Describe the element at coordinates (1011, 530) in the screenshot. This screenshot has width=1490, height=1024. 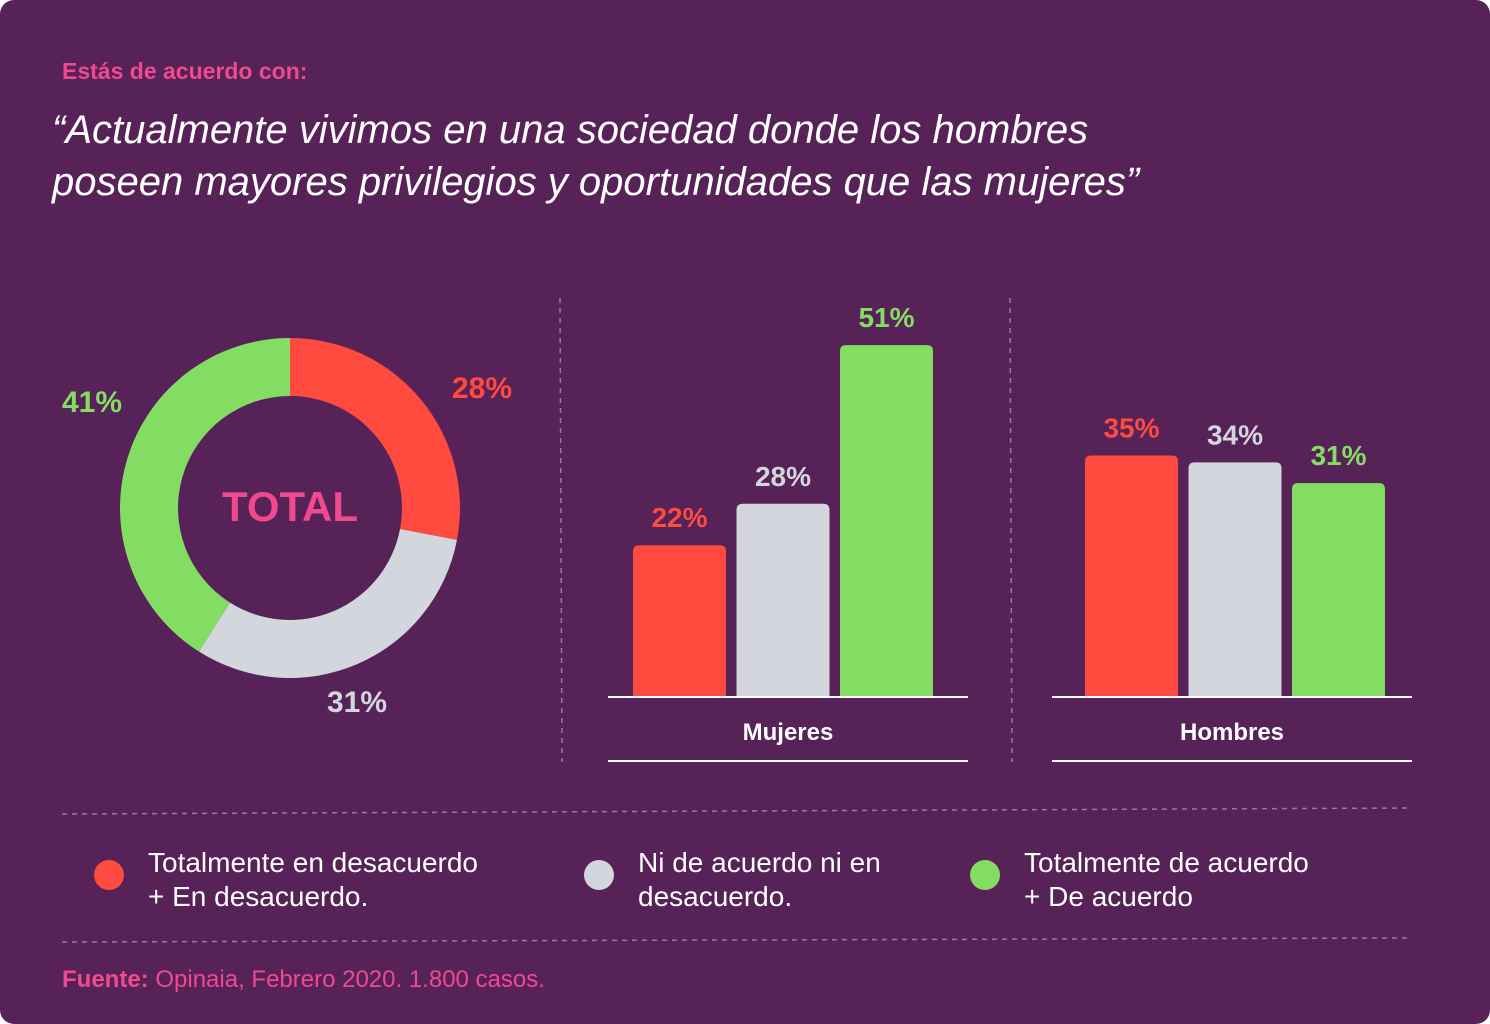
I see `vertical-divider-right` at that location.